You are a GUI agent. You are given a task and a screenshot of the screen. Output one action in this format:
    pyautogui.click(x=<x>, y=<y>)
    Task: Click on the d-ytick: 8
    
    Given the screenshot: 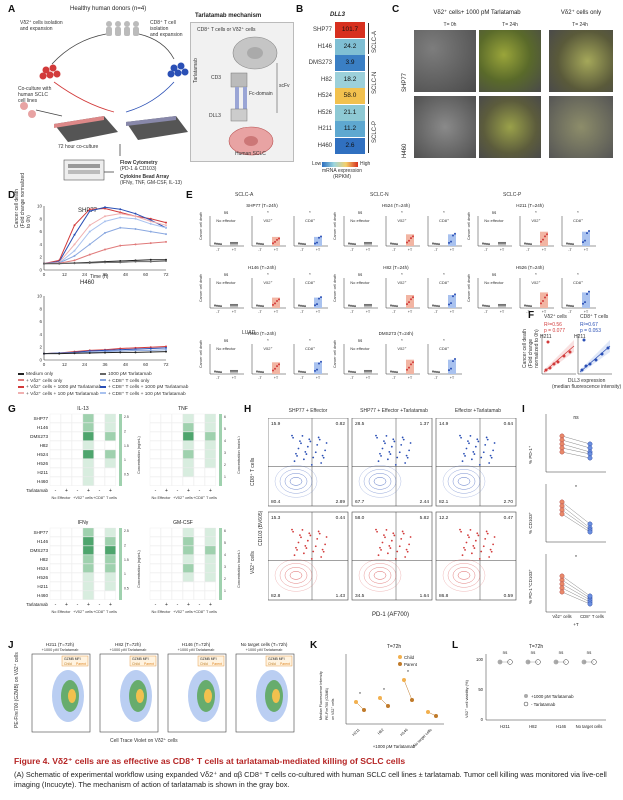 What is the action you would take?
    pyautogui.click(x=40, y=308)
    